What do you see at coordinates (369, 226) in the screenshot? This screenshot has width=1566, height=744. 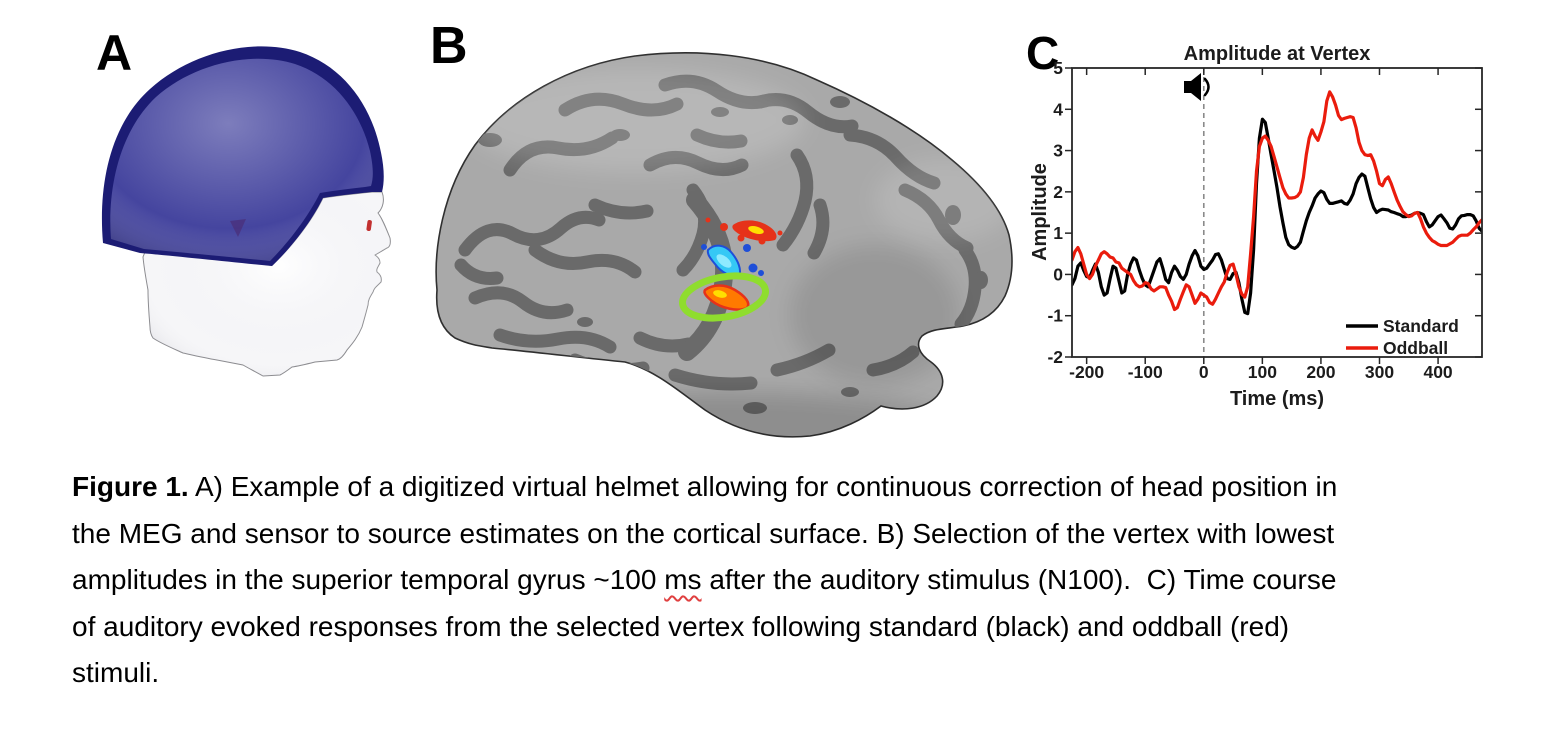 I see `fiducial-marker` at bounding box center [369, 226].